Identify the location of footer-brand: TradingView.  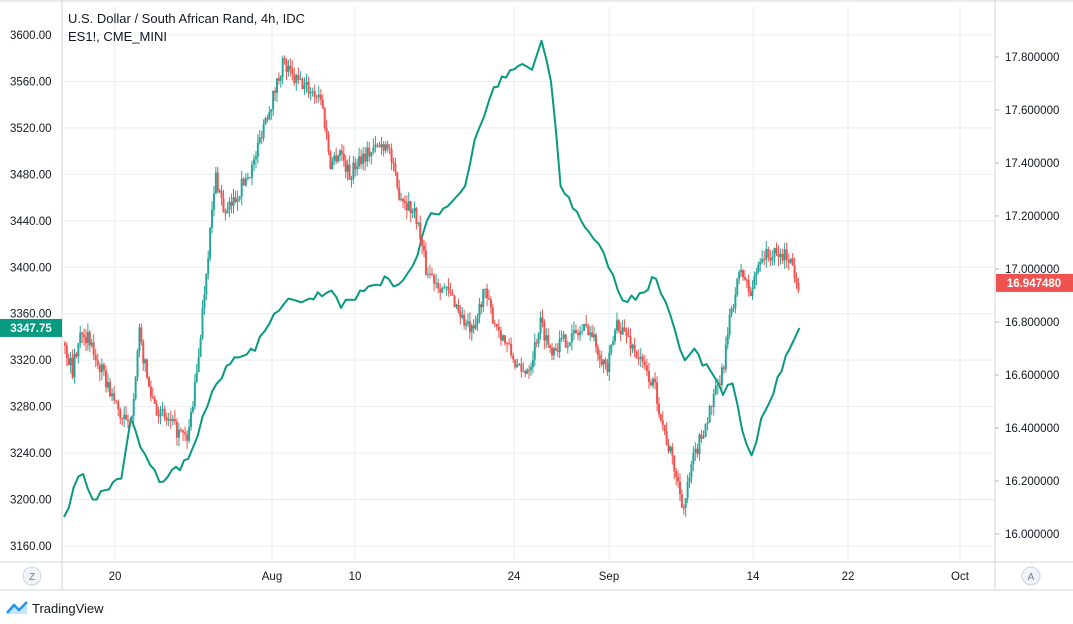
(55, 608).